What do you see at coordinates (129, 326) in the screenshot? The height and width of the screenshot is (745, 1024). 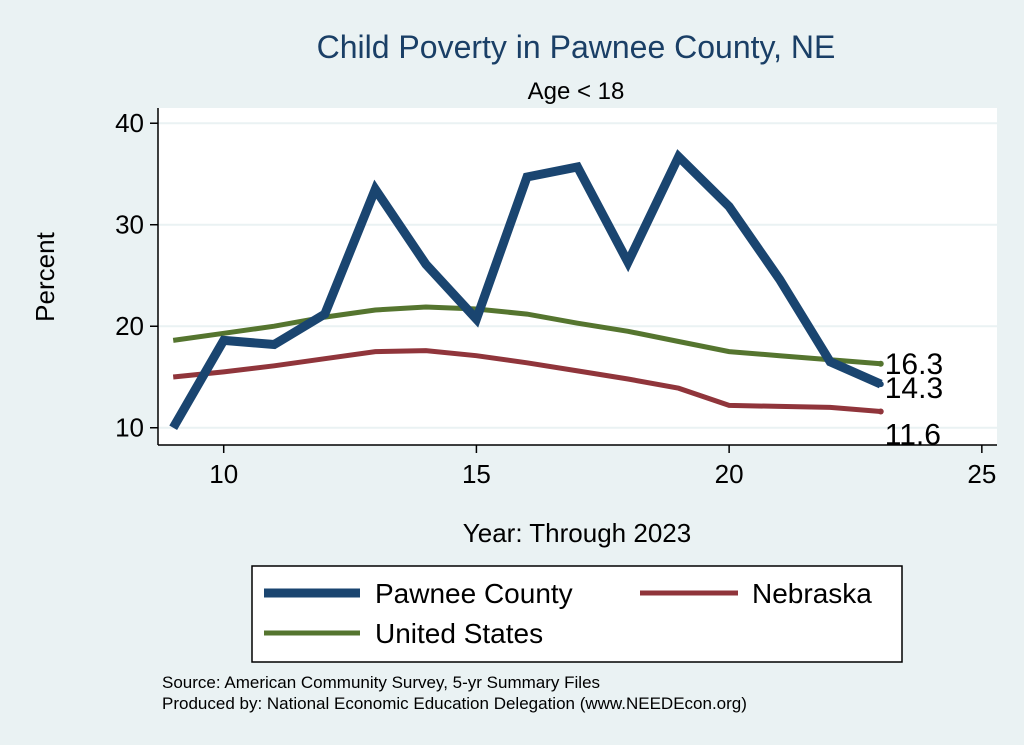 I see `y-tick-label-20: 20` at bounding box center [129, 326].